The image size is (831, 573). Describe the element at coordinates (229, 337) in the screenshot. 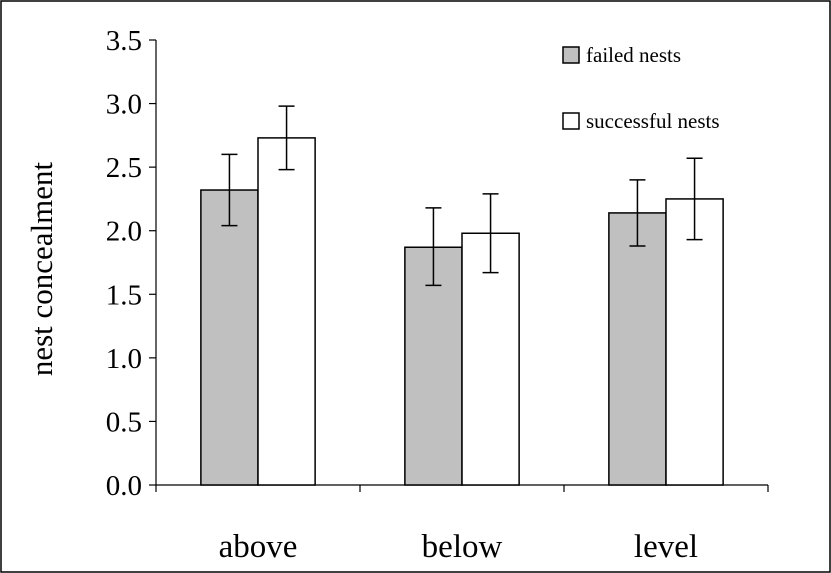

I see `bar-above-failed` at that location.